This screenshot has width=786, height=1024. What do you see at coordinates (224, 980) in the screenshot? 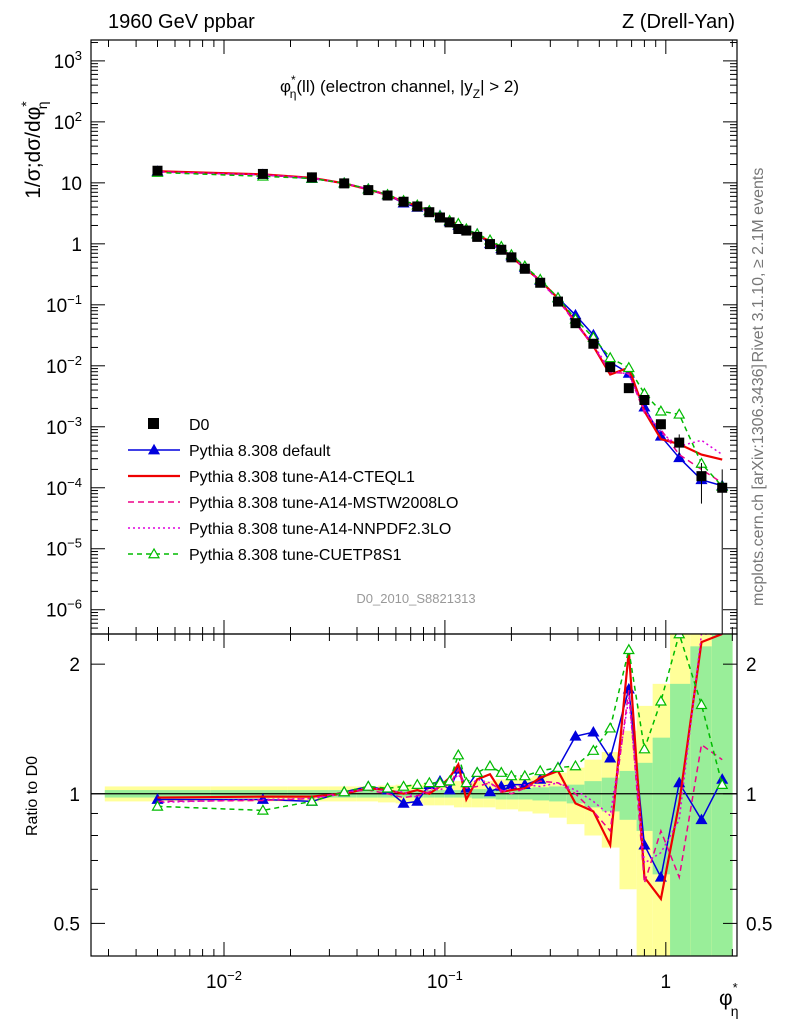
I see `xtick-label-0: 10⁻²` at bounding box center [224, 980].